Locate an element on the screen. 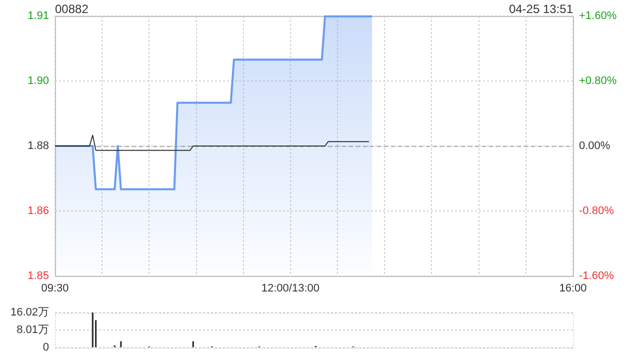 This screenshot has width=640, height=360. chart-title: 00882 is located at coordinates (71, 9).